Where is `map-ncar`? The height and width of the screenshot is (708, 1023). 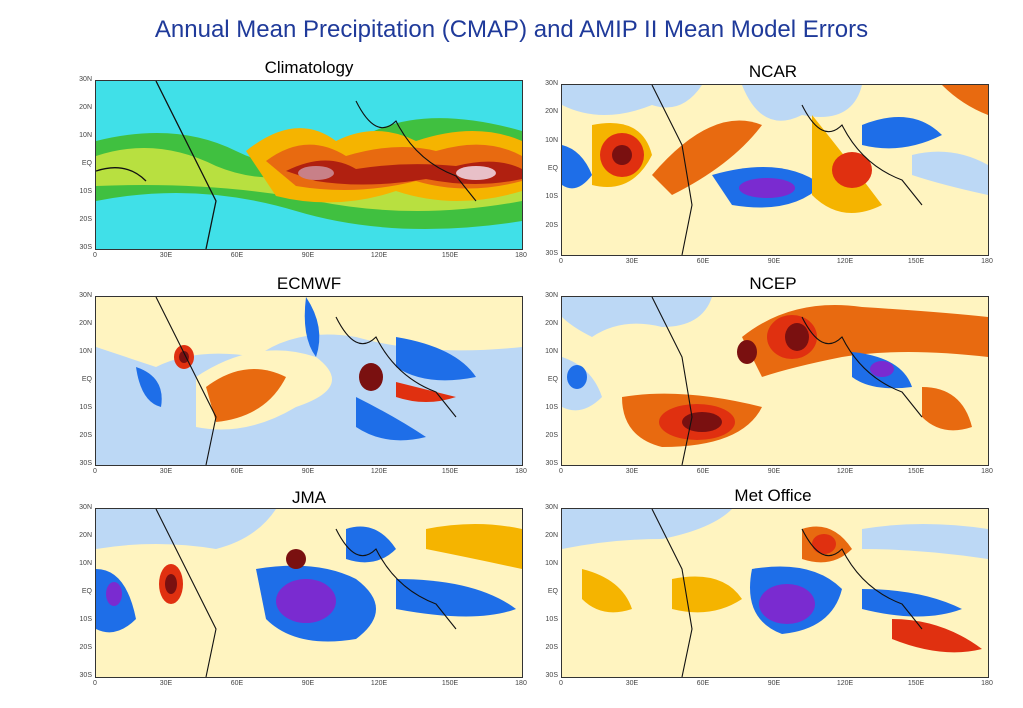
map-ncar is located at coordinates (775, 170).